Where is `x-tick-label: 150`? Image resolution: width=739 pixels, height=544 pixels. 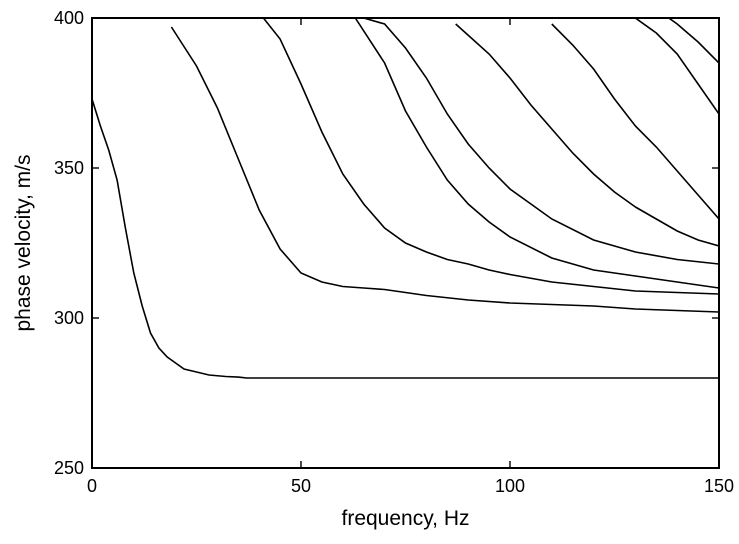 x-tick-label: 150 is located at coordinates (719, 486).